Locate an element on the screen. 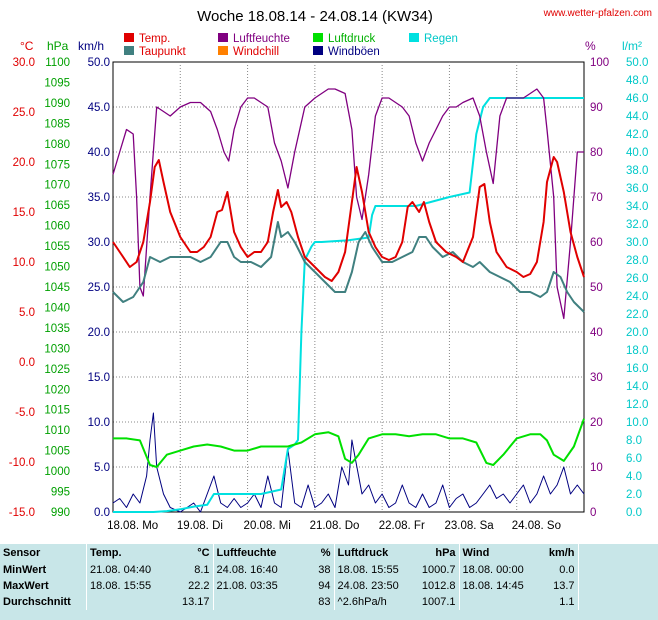 The height and width of the screenshot is (620, 658). legend-label-humidity: Luftfeuchte is located at coordinates (261, 39).